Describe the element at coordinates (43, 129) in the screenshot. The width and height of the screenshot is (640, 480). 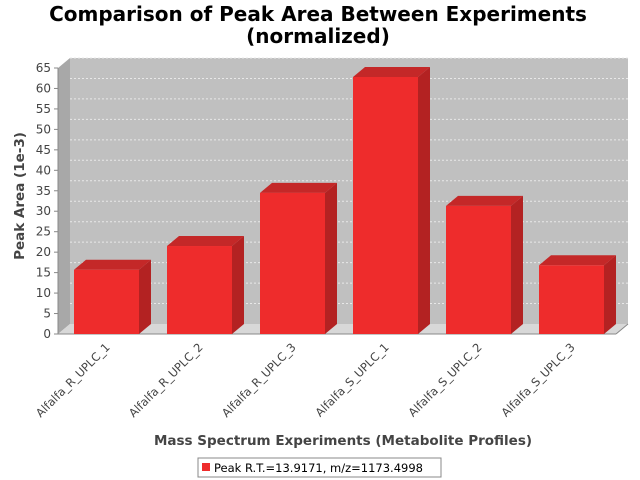
I see `y-tick-label: 50` at that location.